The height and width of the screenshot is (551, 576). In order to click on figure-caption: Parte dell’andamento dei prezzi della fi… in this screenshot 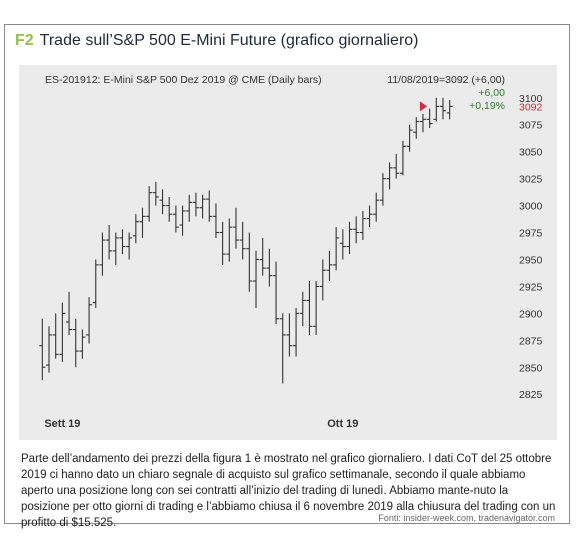, I will do `click(288, 491)`.